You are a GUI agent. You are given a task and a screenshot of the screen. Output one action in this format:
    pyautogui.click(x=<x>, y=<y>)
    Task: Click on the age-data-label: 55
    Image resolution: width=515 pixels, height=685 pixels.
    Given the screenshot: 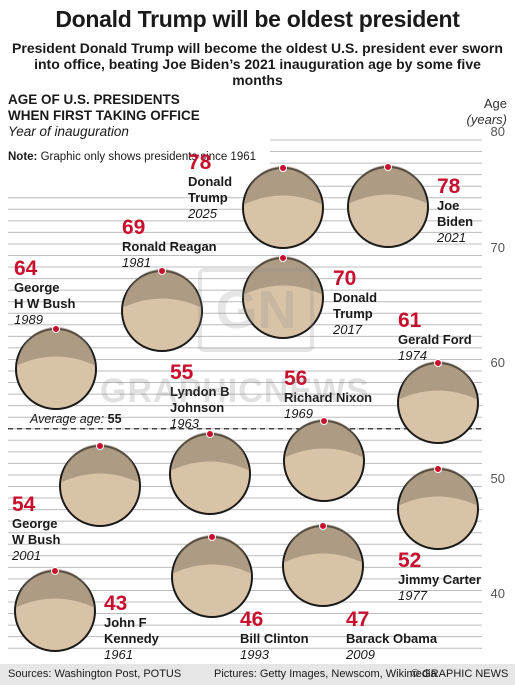 What is the action you would take?
    pyautogui.click(x=182, y=372)
    